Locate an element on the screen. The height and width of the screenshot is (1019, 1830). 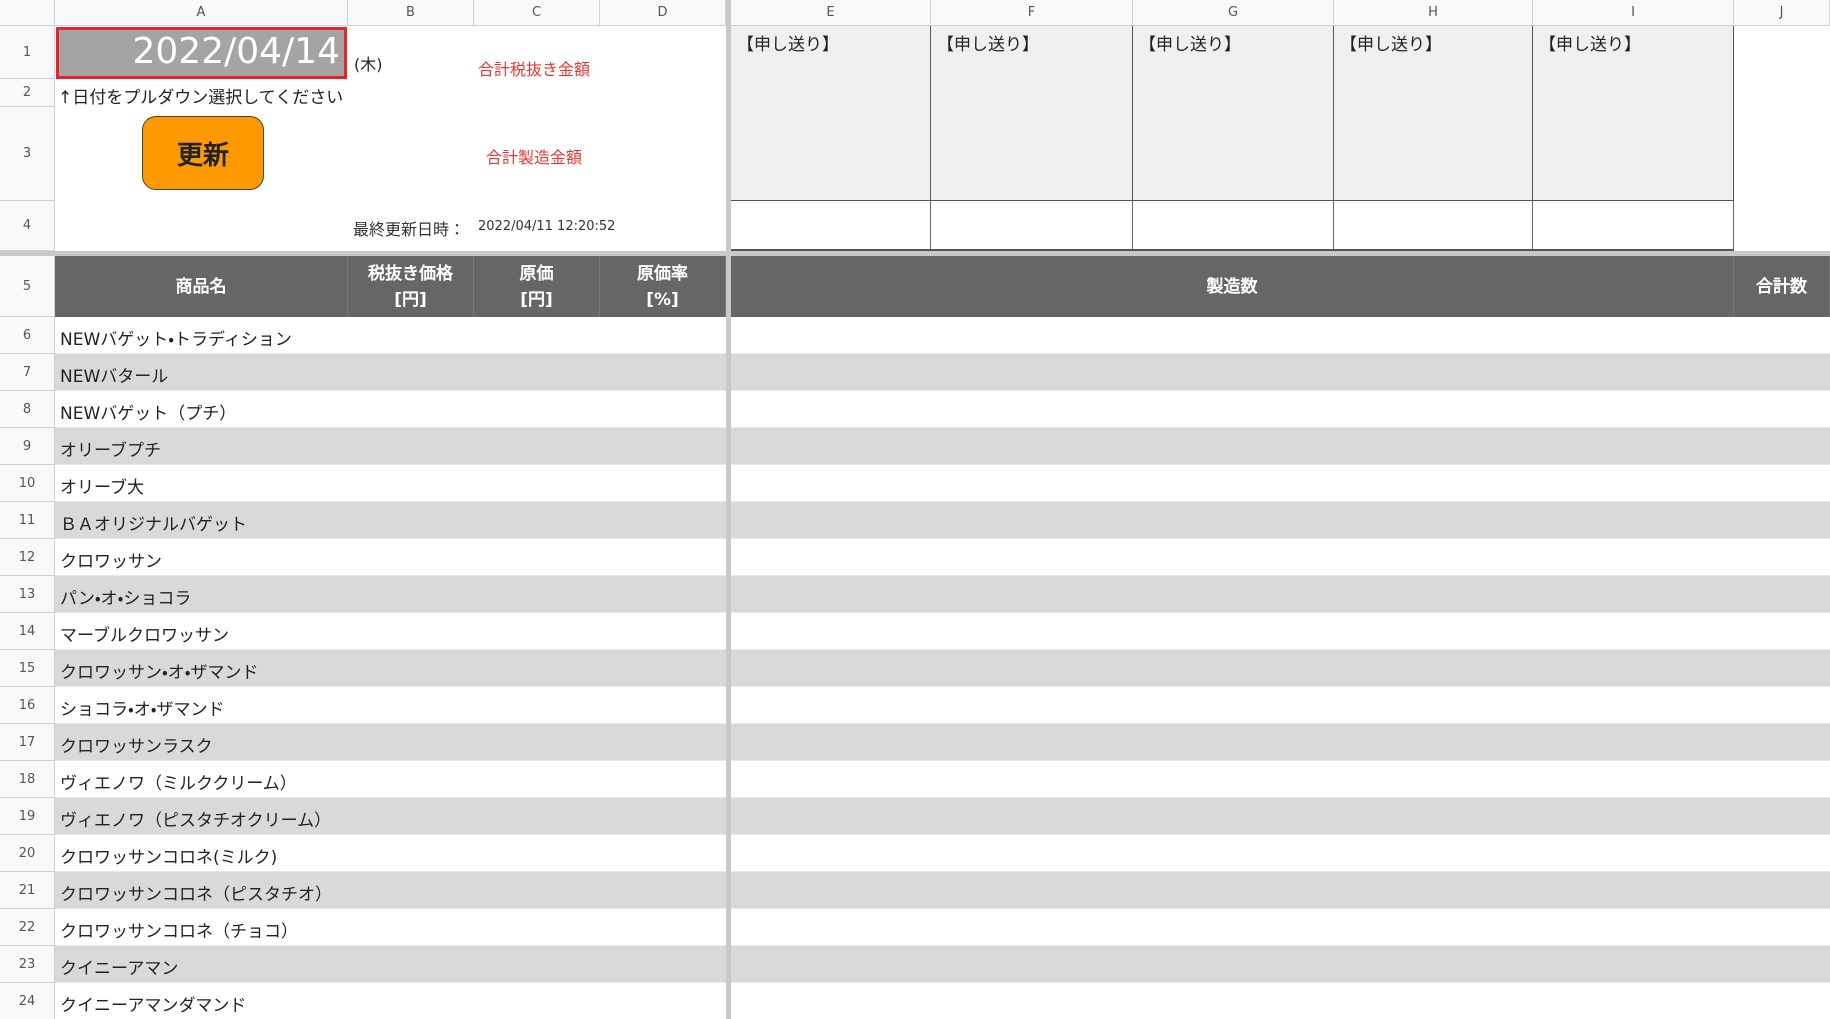
product-name: ＢＡオリジナルバゲット is located at coordinates (153, 525).